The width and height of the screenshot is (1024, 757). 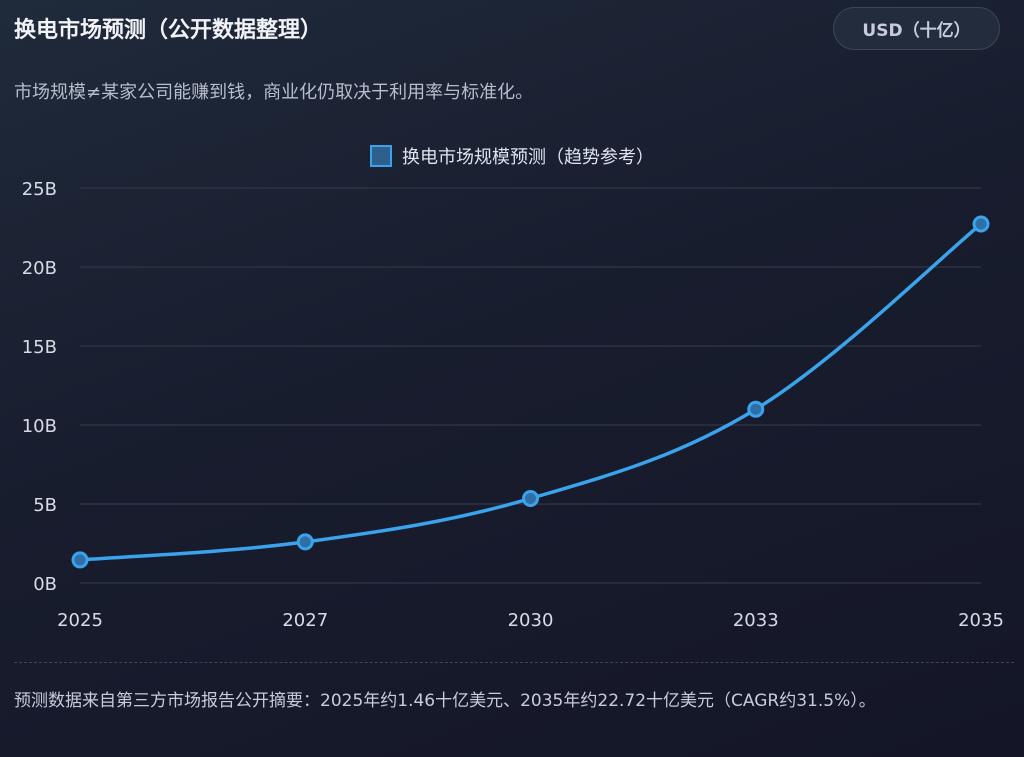 What do you see at coordinates (916, 28) in the screenshot?
I see `unit-toggle-button: USD（十亿）` at bounding box center [916, 28].